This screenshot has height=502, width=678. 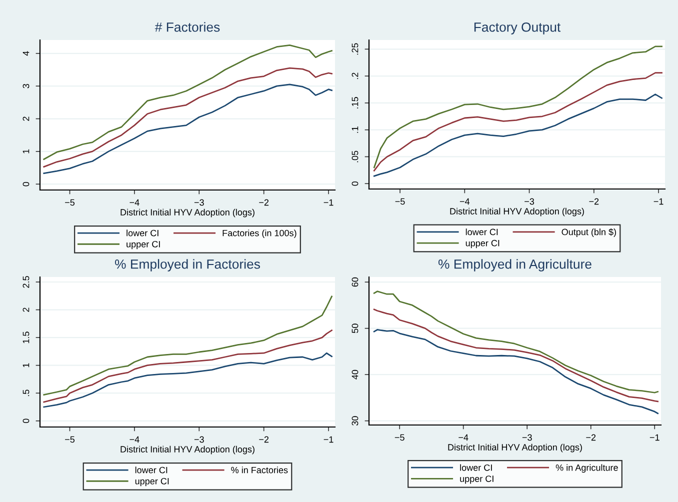 What do you see at coordinates (355, 129) in the screenshot?
I see `y-tick-label: .1` at bounding box center [355, 129].